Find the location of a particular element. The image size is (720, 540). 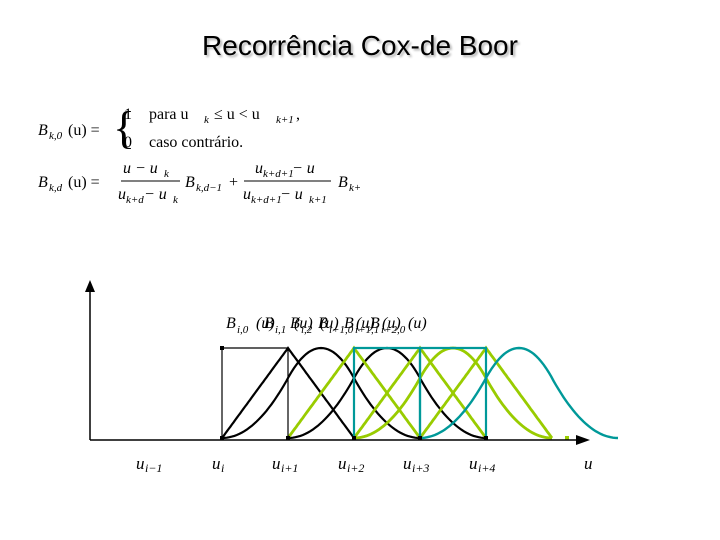

frac2-den-sub2: k+1 is located at coordinates (318, 200).